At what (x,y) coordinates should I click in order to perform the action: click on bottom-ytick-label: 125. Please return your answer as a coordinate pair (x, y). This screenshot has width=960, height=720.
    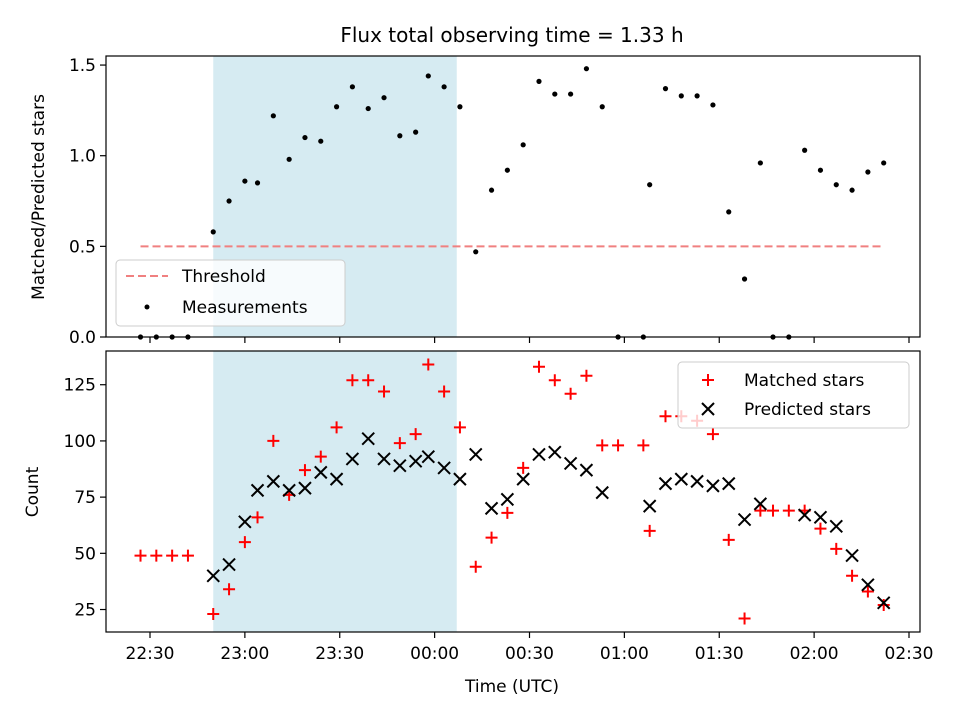
    Looking at the image, I should click on (80, 386).